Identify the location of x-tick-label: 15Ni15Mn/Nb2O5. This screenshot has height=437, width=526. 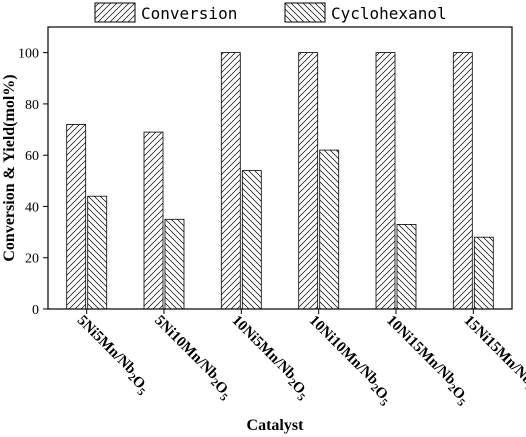
(491, 361).